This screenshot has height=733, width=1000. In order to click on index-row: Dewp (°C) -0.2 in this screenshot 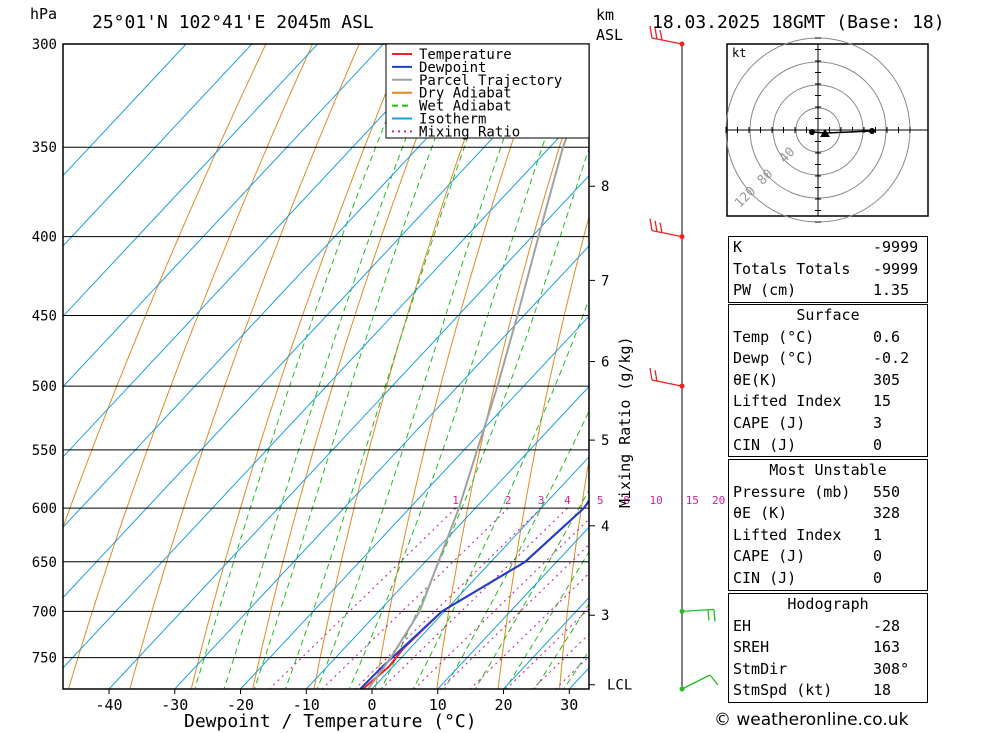, I will do `click(828, 359)`.